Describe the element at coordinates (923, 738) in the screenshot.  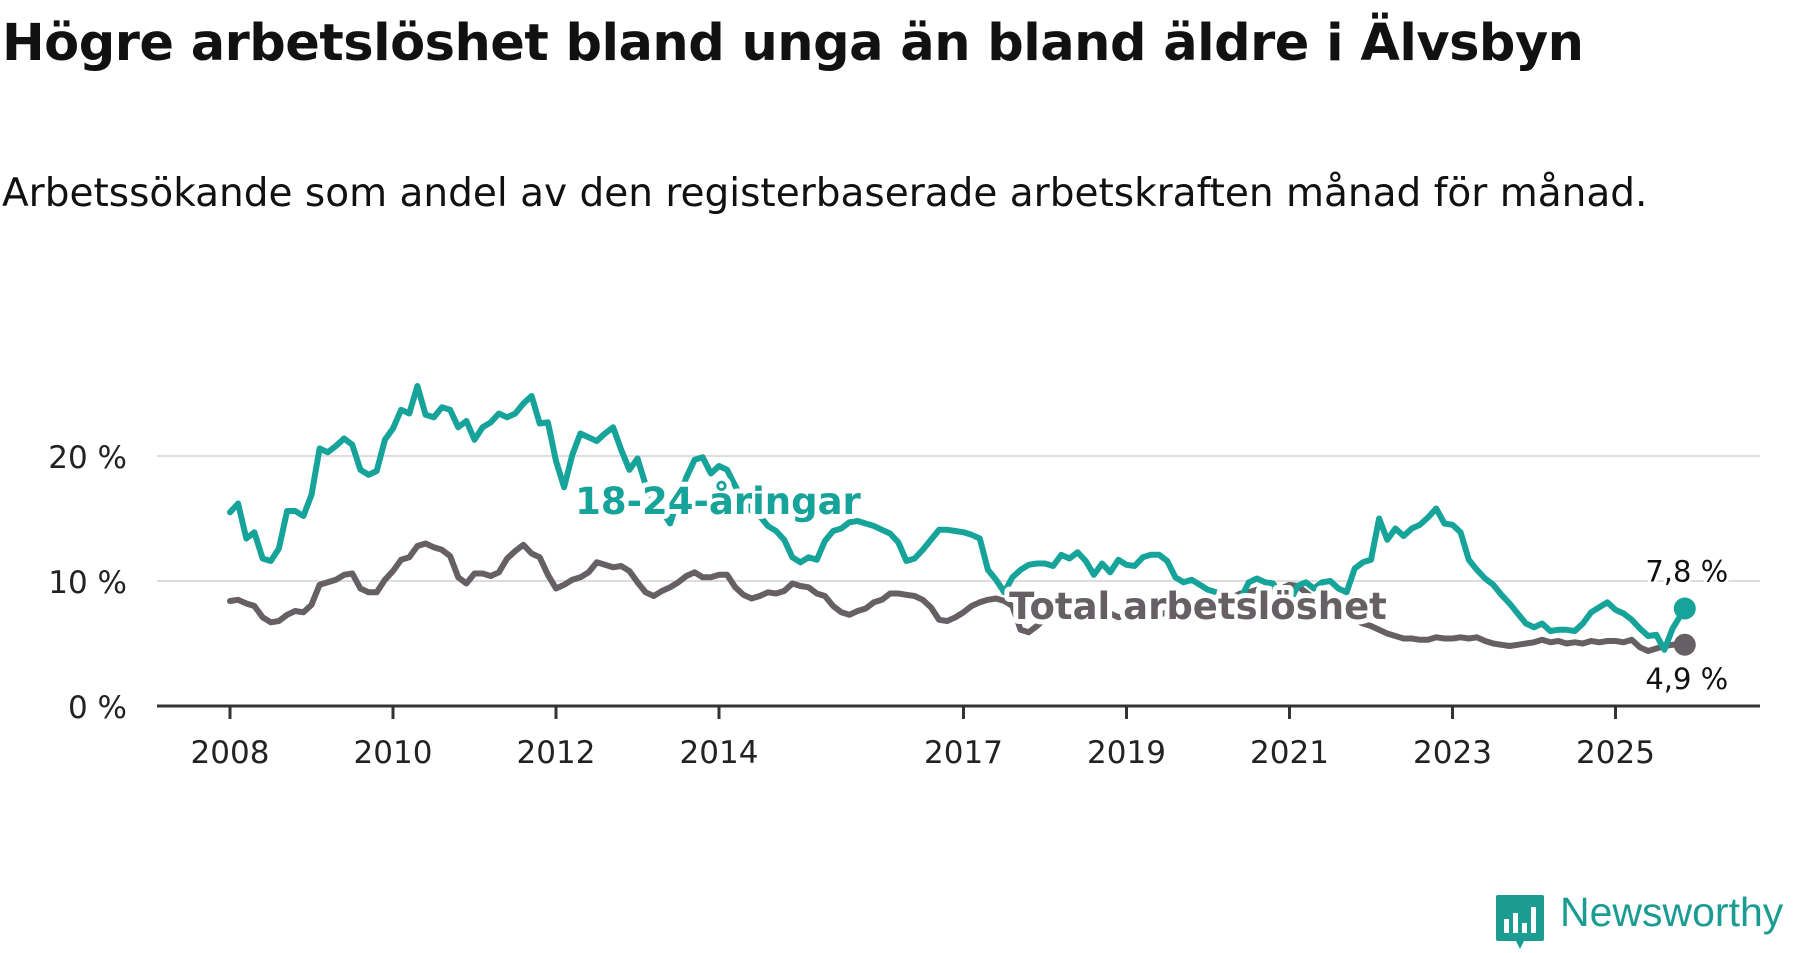
I see `x-axis: 2008 2010 2012 2014 2017 2019 2021 2023 2025` at that location.